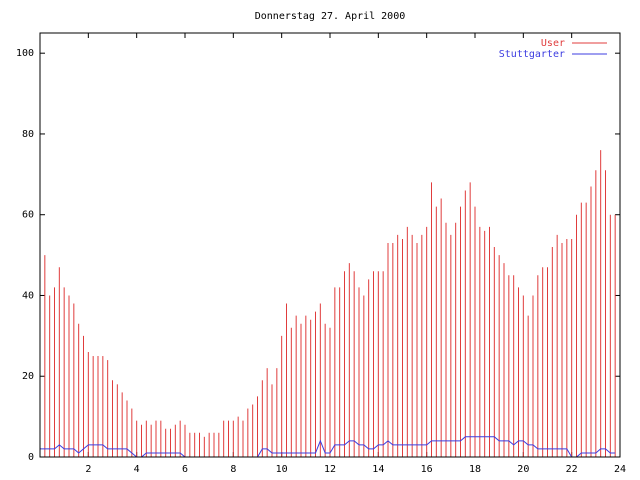  I want to click on x-tick-label: 8, so click(233, 469).